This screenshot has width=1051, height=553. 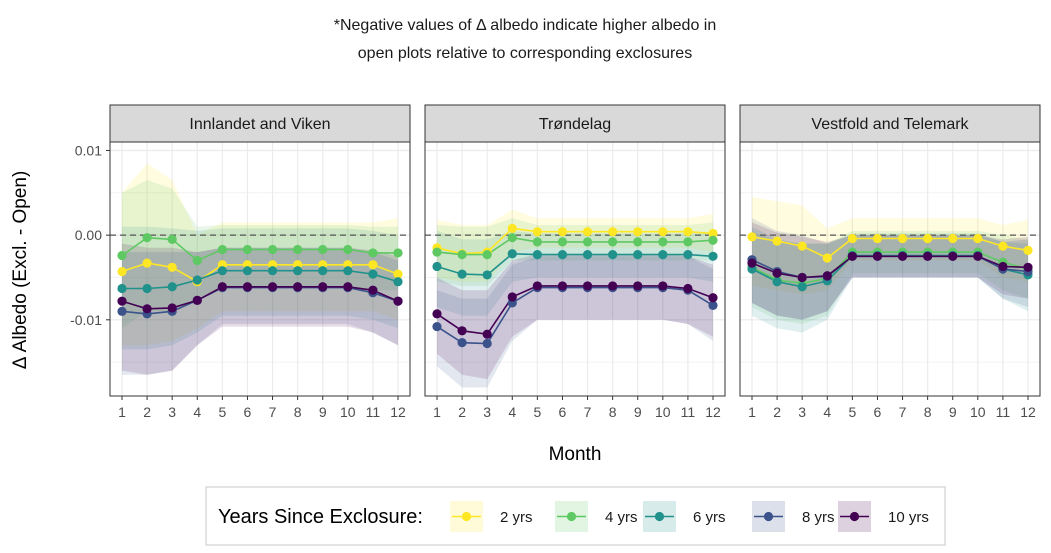 I want to click on plot-area, so click(x=890, y=269).